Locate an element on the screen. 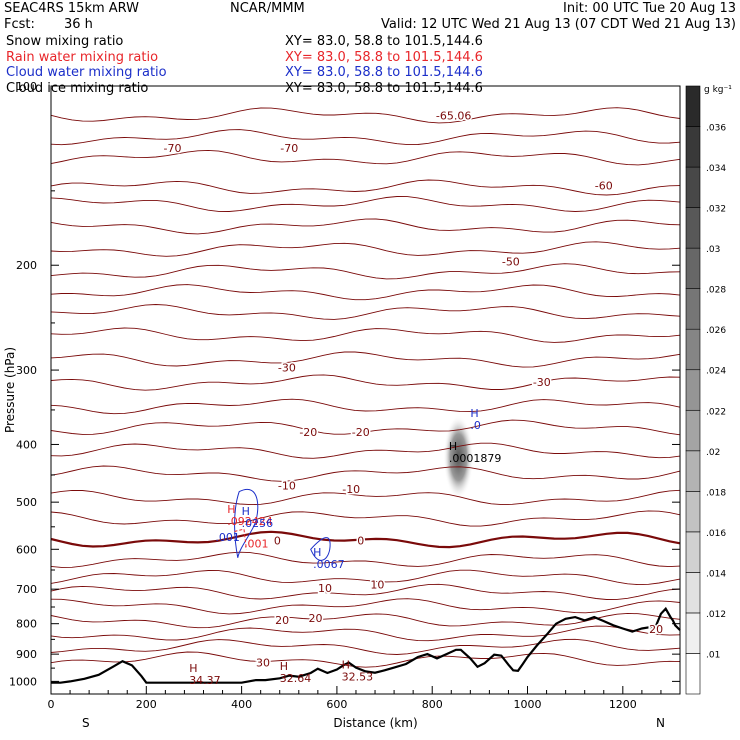  colorbar-tick-label: .024 is located at coordinates (716, 372).